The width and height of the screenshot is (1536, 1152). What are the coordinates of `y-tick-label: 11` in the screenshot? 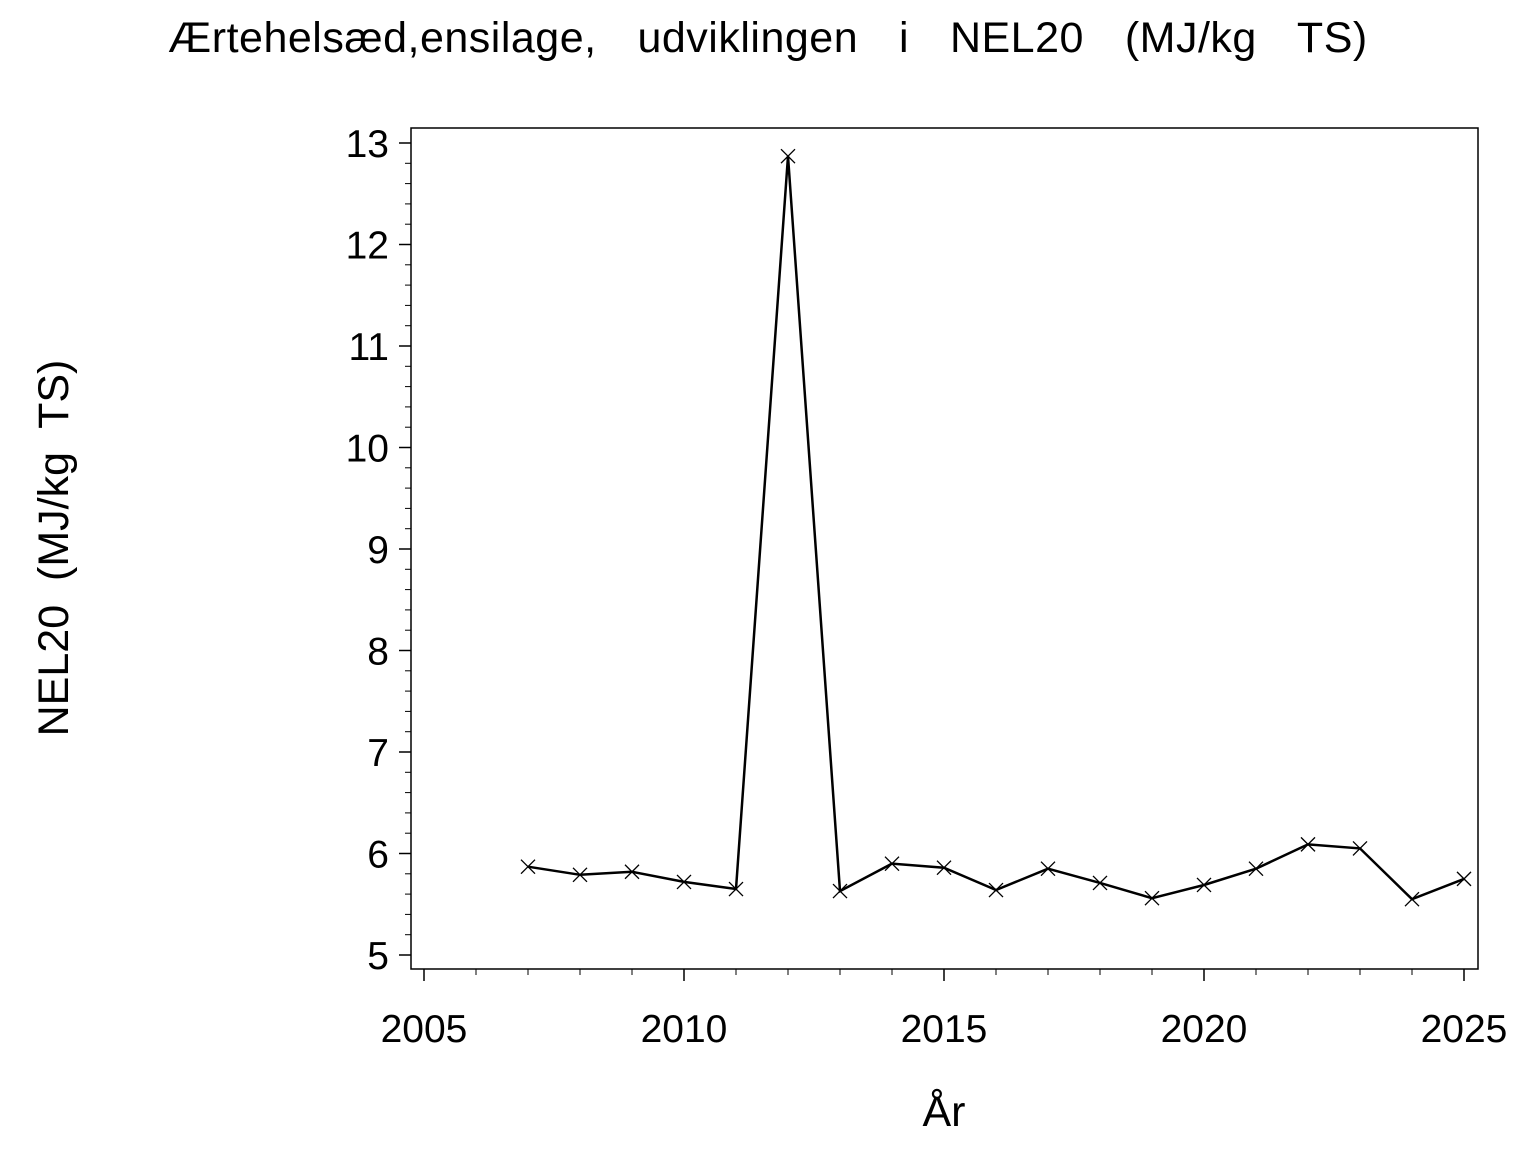 It's located at (369, 347).